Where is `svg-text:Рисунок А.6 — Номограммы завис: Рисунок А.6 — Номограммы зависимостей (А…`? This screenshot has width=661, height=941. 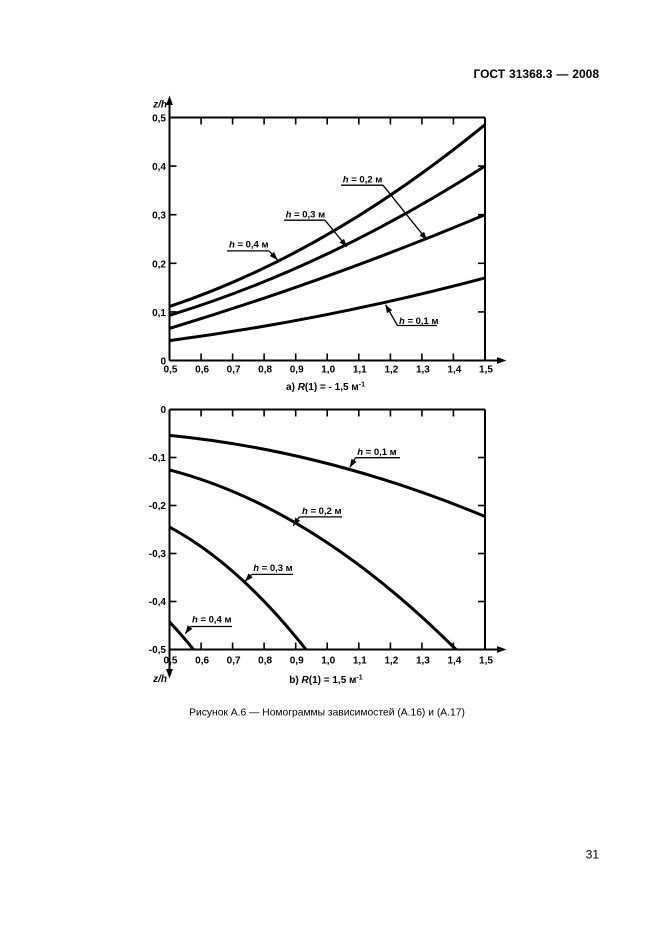 svg-text:Рисунок А.6 — Номограммы завис: Рисунок А.6 — Номограммы зависимостей (А… is located at coordinates (327, 713).